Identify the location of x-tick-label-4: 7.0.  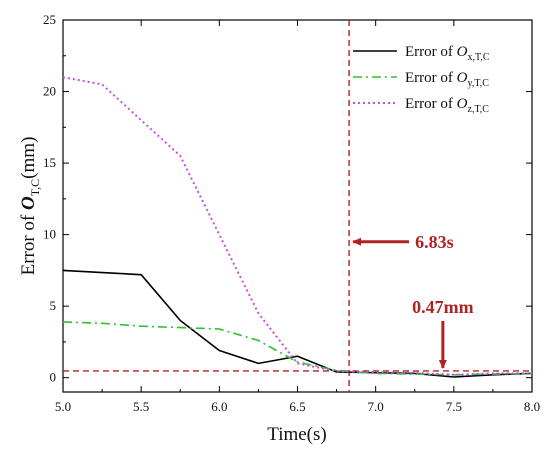
(376, 406).